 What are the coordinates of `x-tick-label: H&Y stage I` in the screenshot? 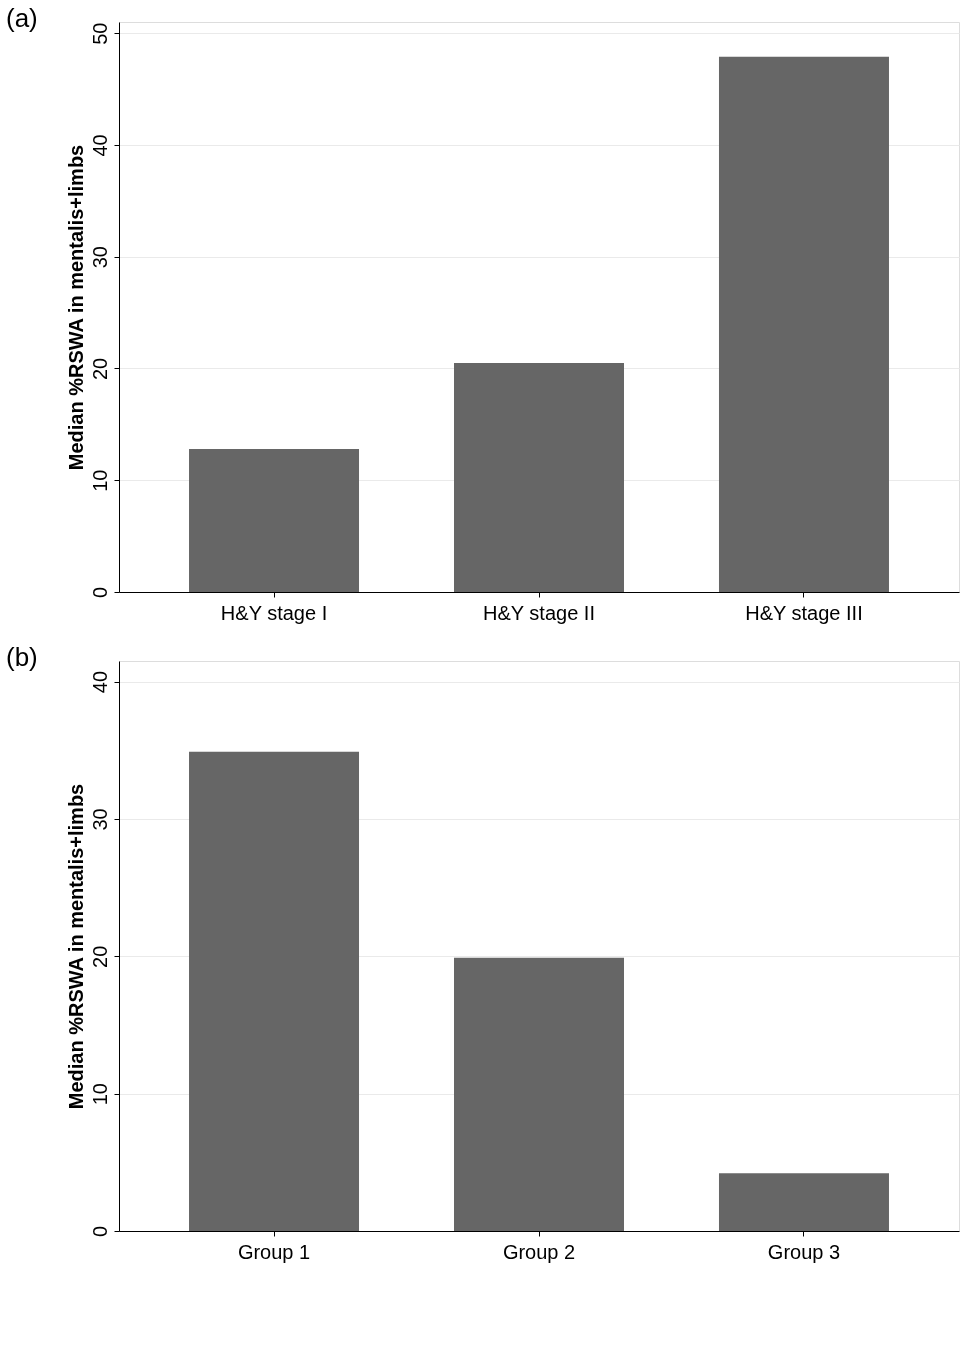 It's located at (274, 612).